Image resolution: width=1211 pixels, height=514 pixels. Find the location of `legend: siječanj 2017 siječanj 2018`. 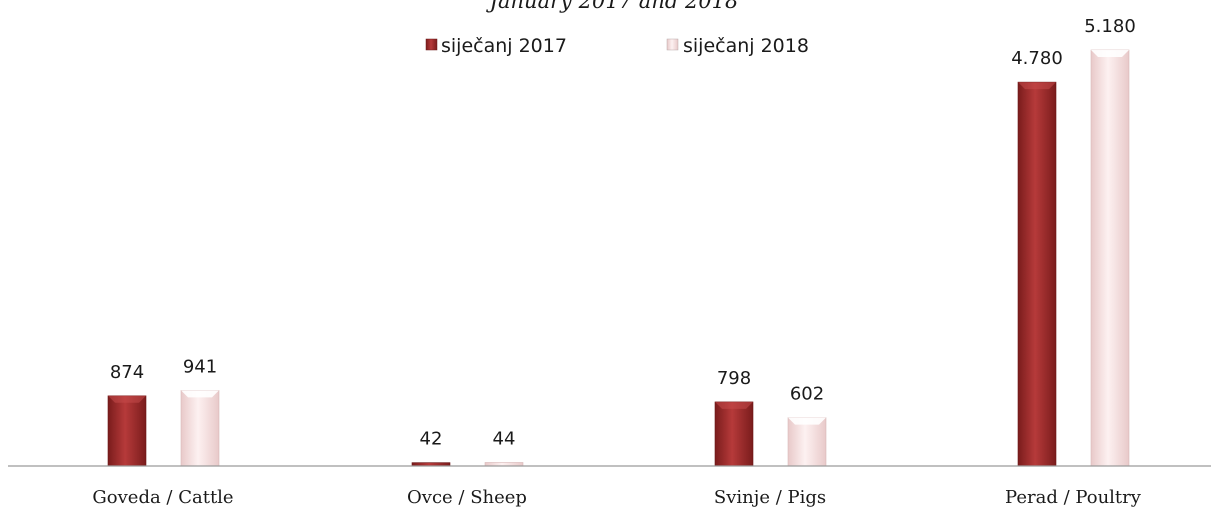

legend: siječanj 2017 siječanj 2018 is located at coordinates (617, 46).